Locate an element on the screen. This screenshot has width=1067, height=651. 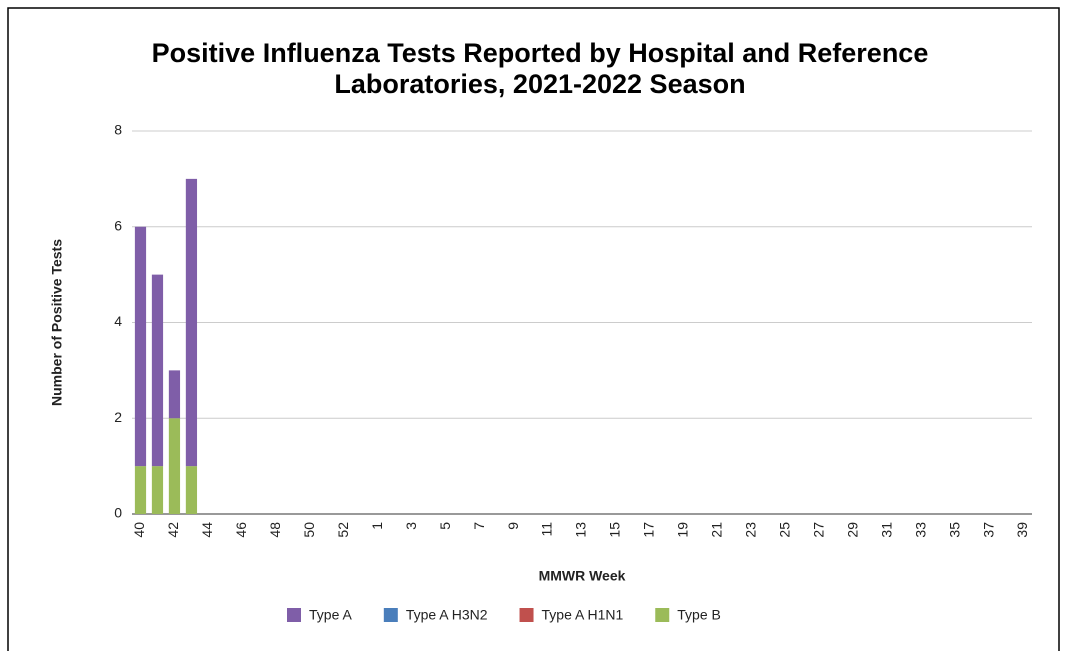
x-tick-label: 48 is located at coordinates (275, 530).